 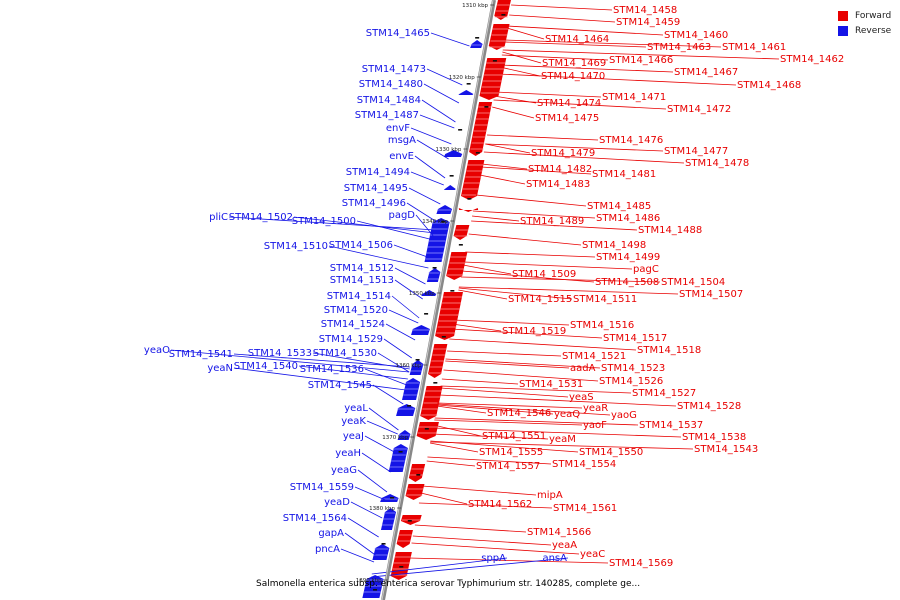 What do you see at coordinates (362, 280) in the screenshot?
I see `reverse-gene-label: STM14_1513` at bounding box center [362, 280].